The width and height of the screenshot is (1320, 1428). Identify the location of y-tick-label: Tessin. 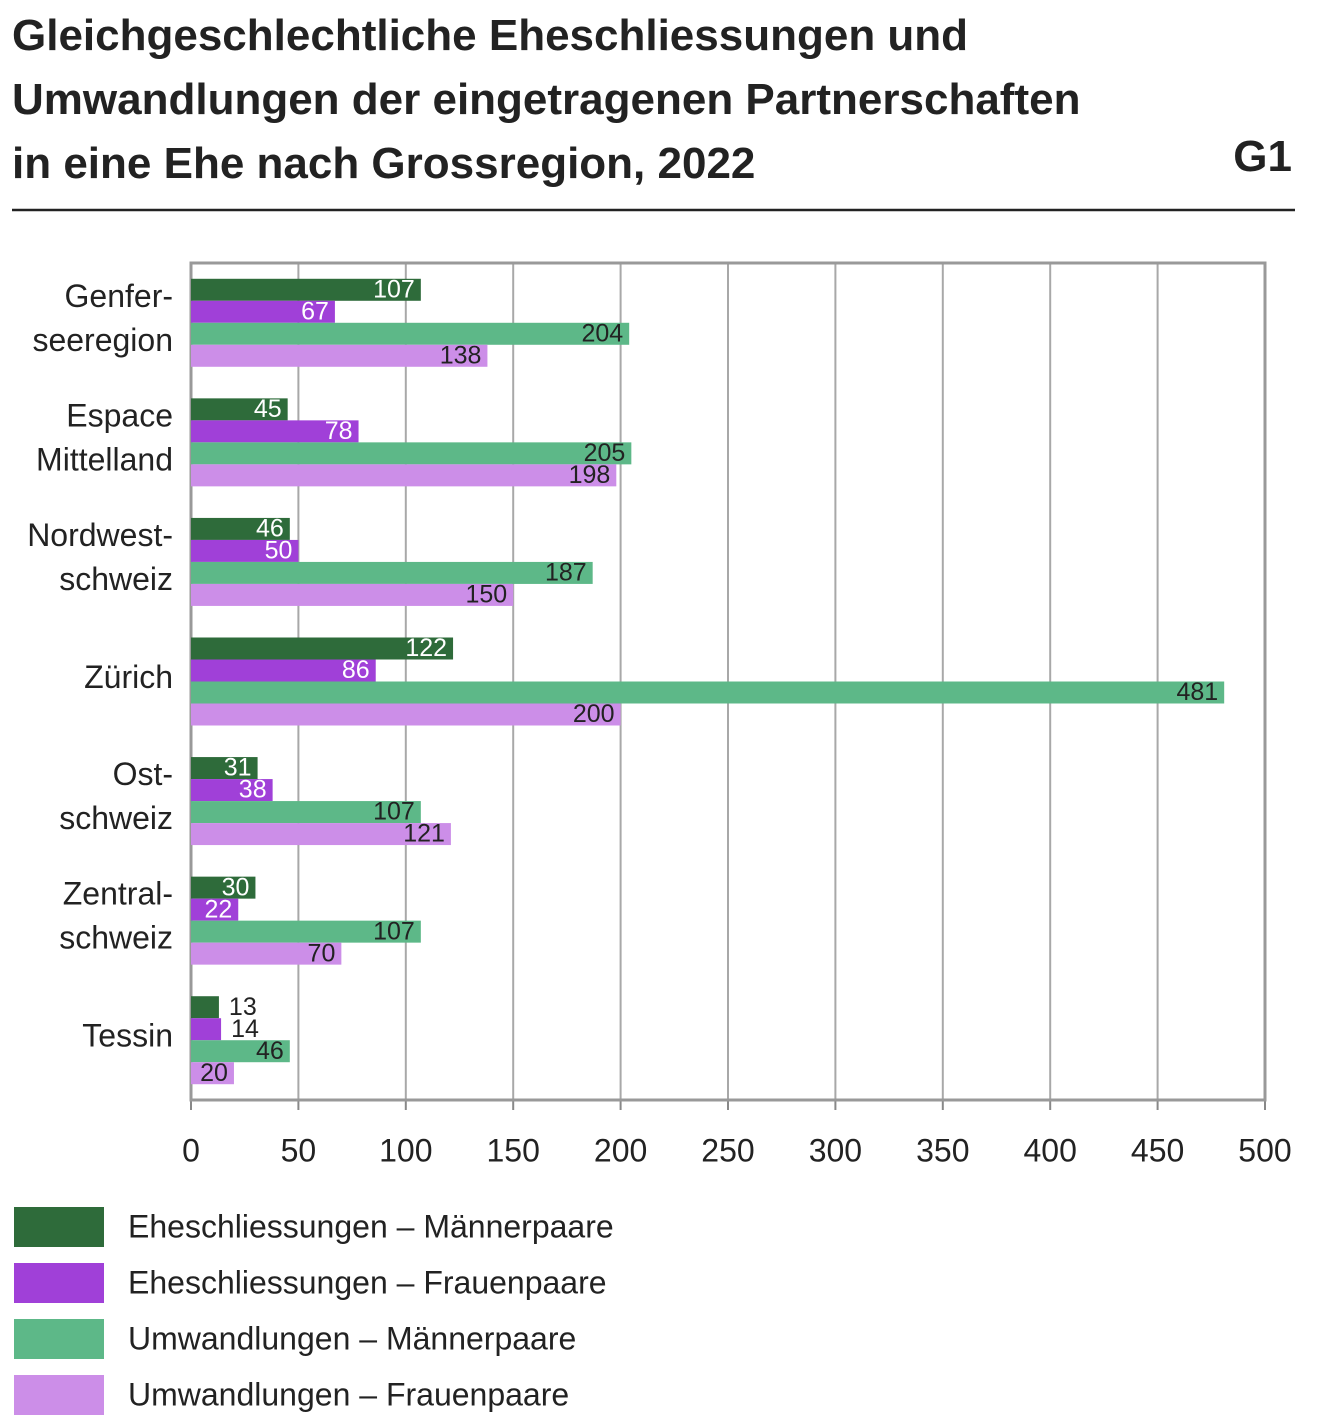
(127, 1036).